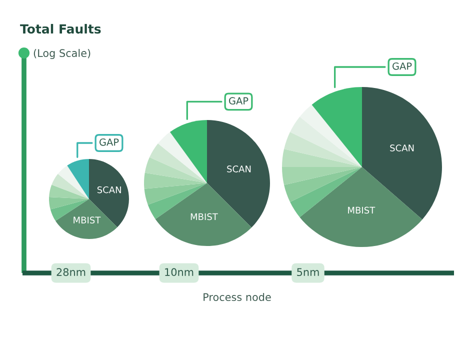  What do you see at coordinates (60, 29) in the screenshot?
I see `text: Total Faults` at bounding box center [60, 29].